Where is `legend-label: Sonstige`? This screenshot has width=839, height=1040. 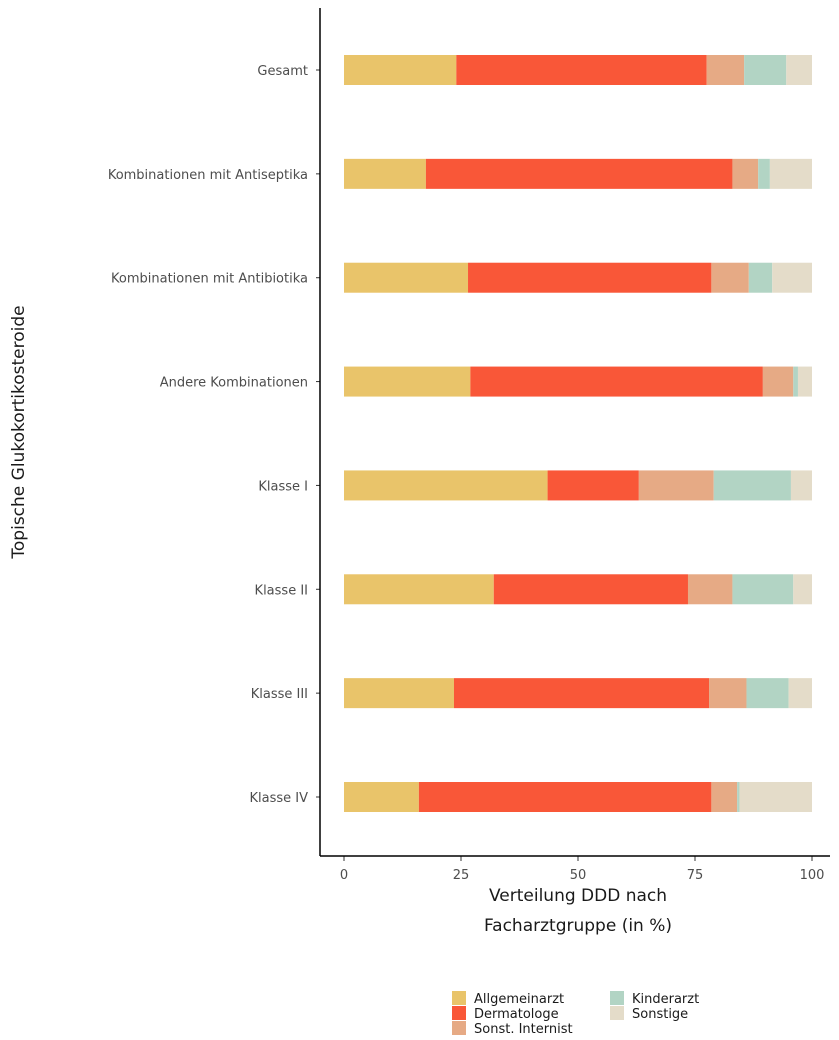
legend-label: Sonstige is located at coordinates (660, 1014).